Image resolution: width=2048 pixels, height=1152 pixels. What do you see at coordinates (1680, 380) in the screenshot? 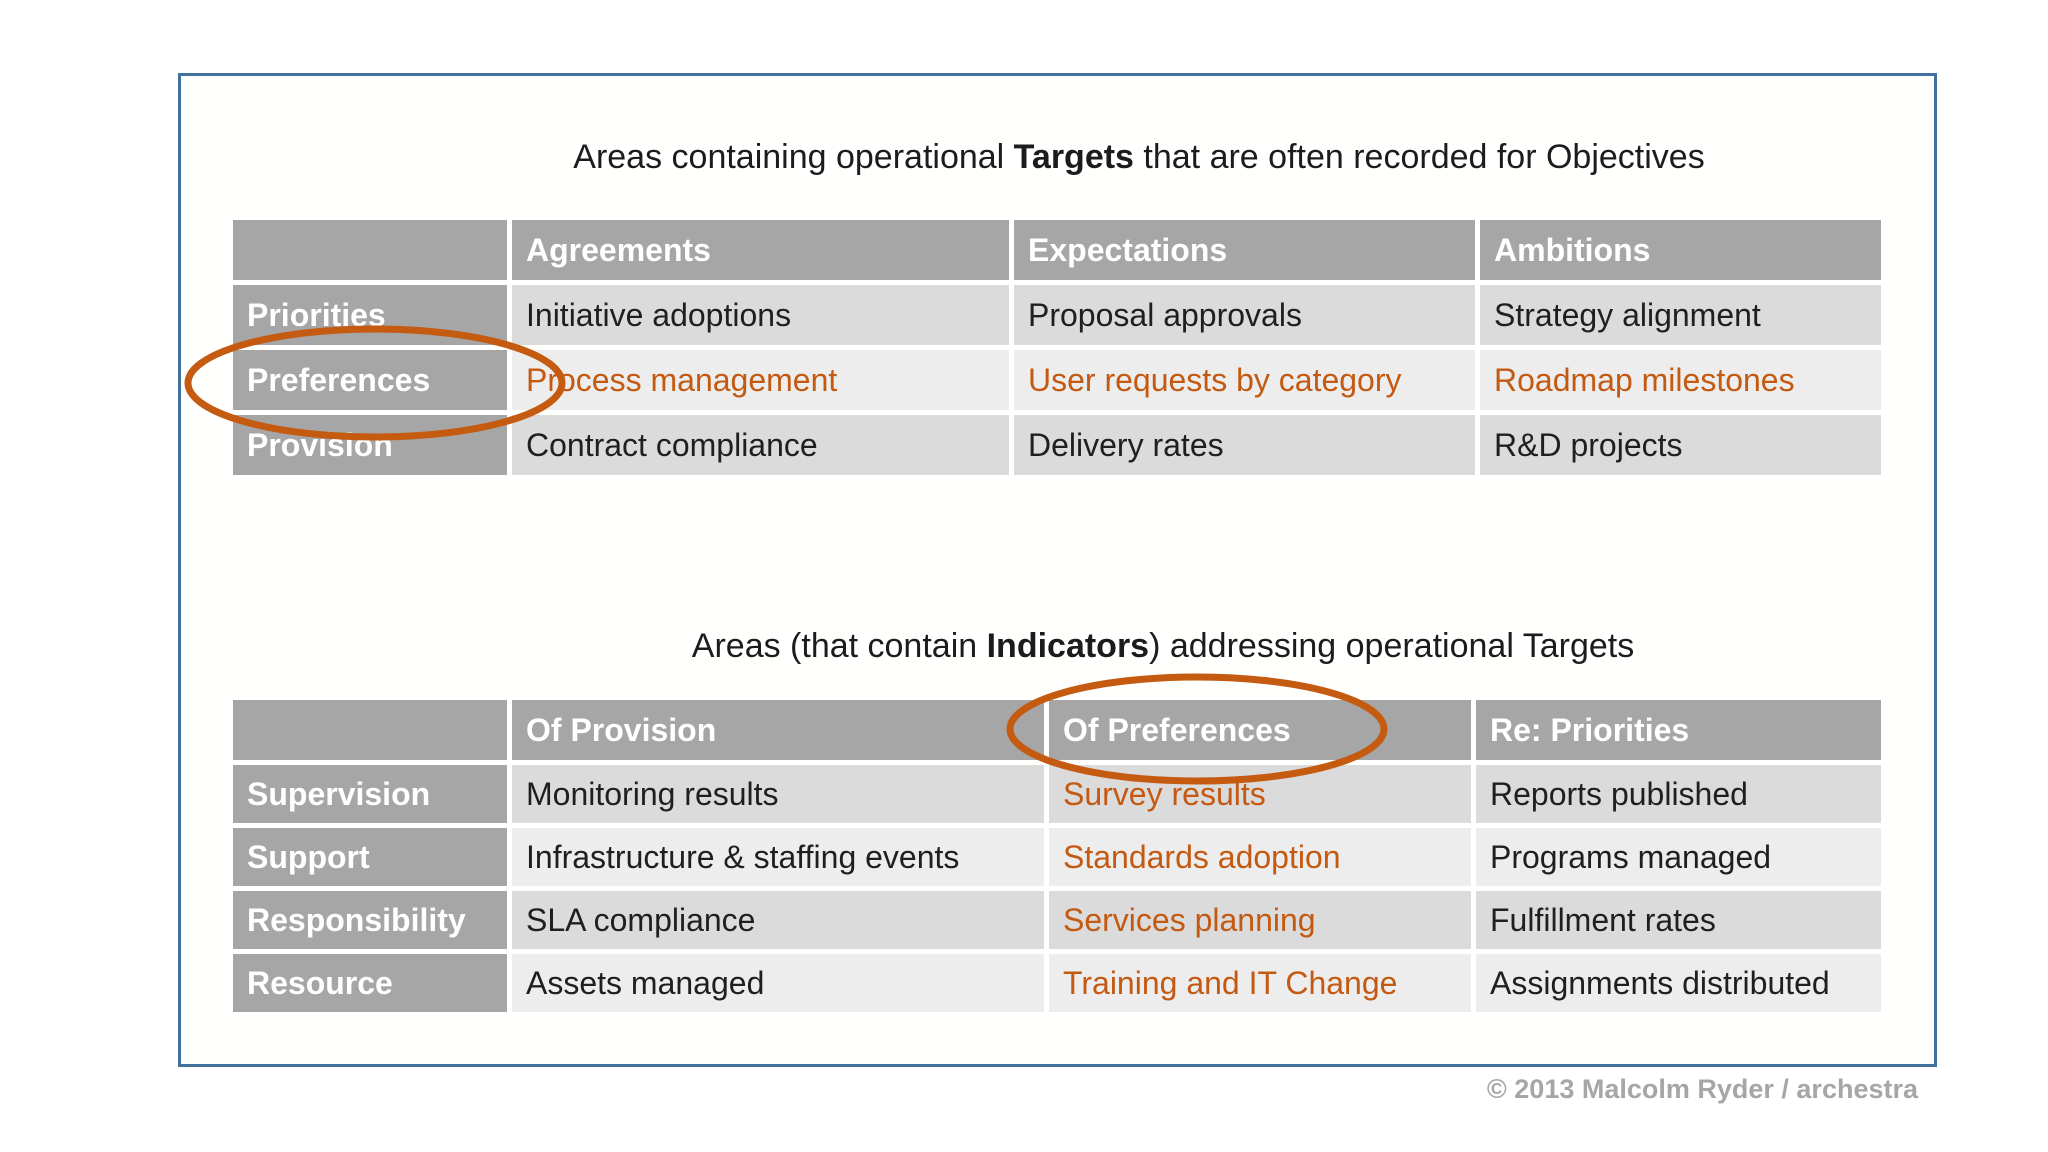
I see `table-cell-highlighted: Roadmap milestones` at bounding box center [1680, 380].